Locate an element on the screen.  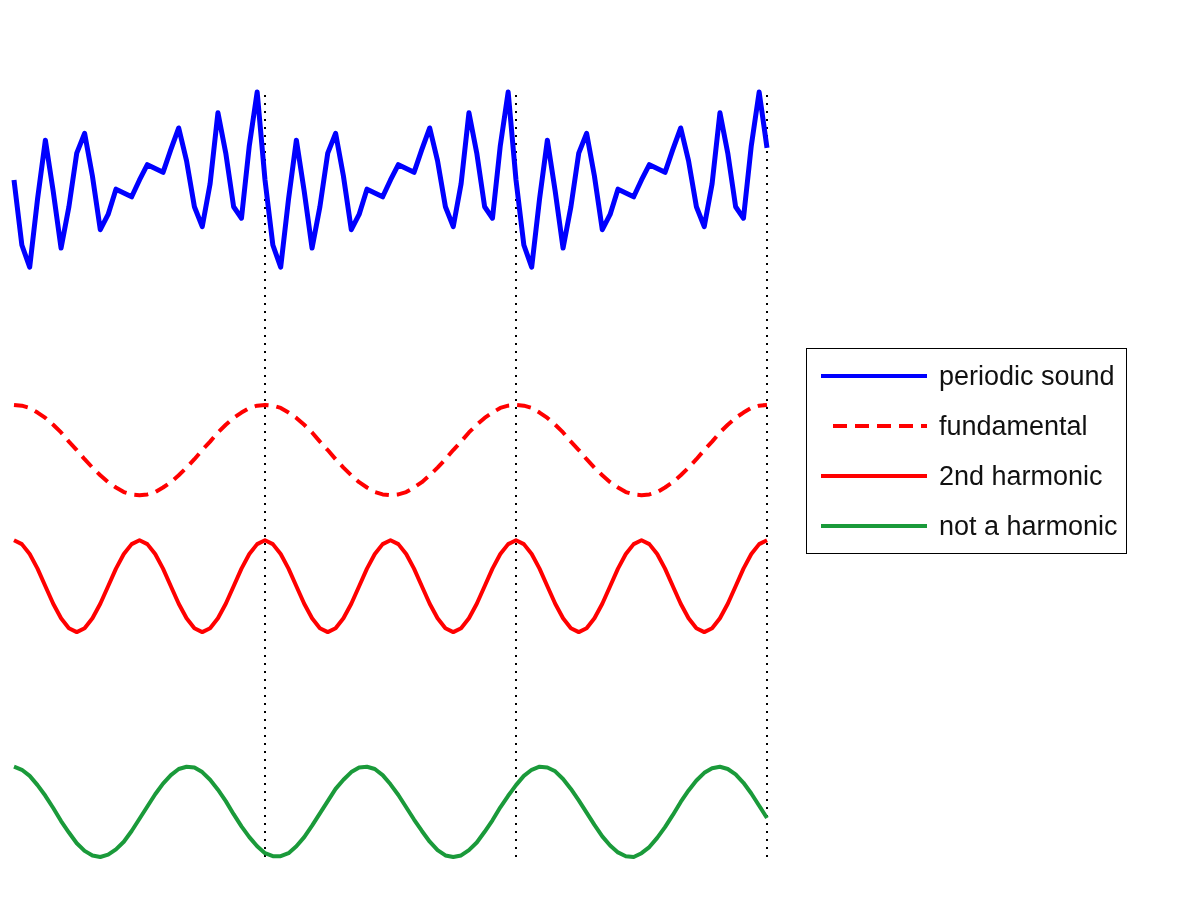
legend-label: not a harmonic is located at coordinates (1028, 526).